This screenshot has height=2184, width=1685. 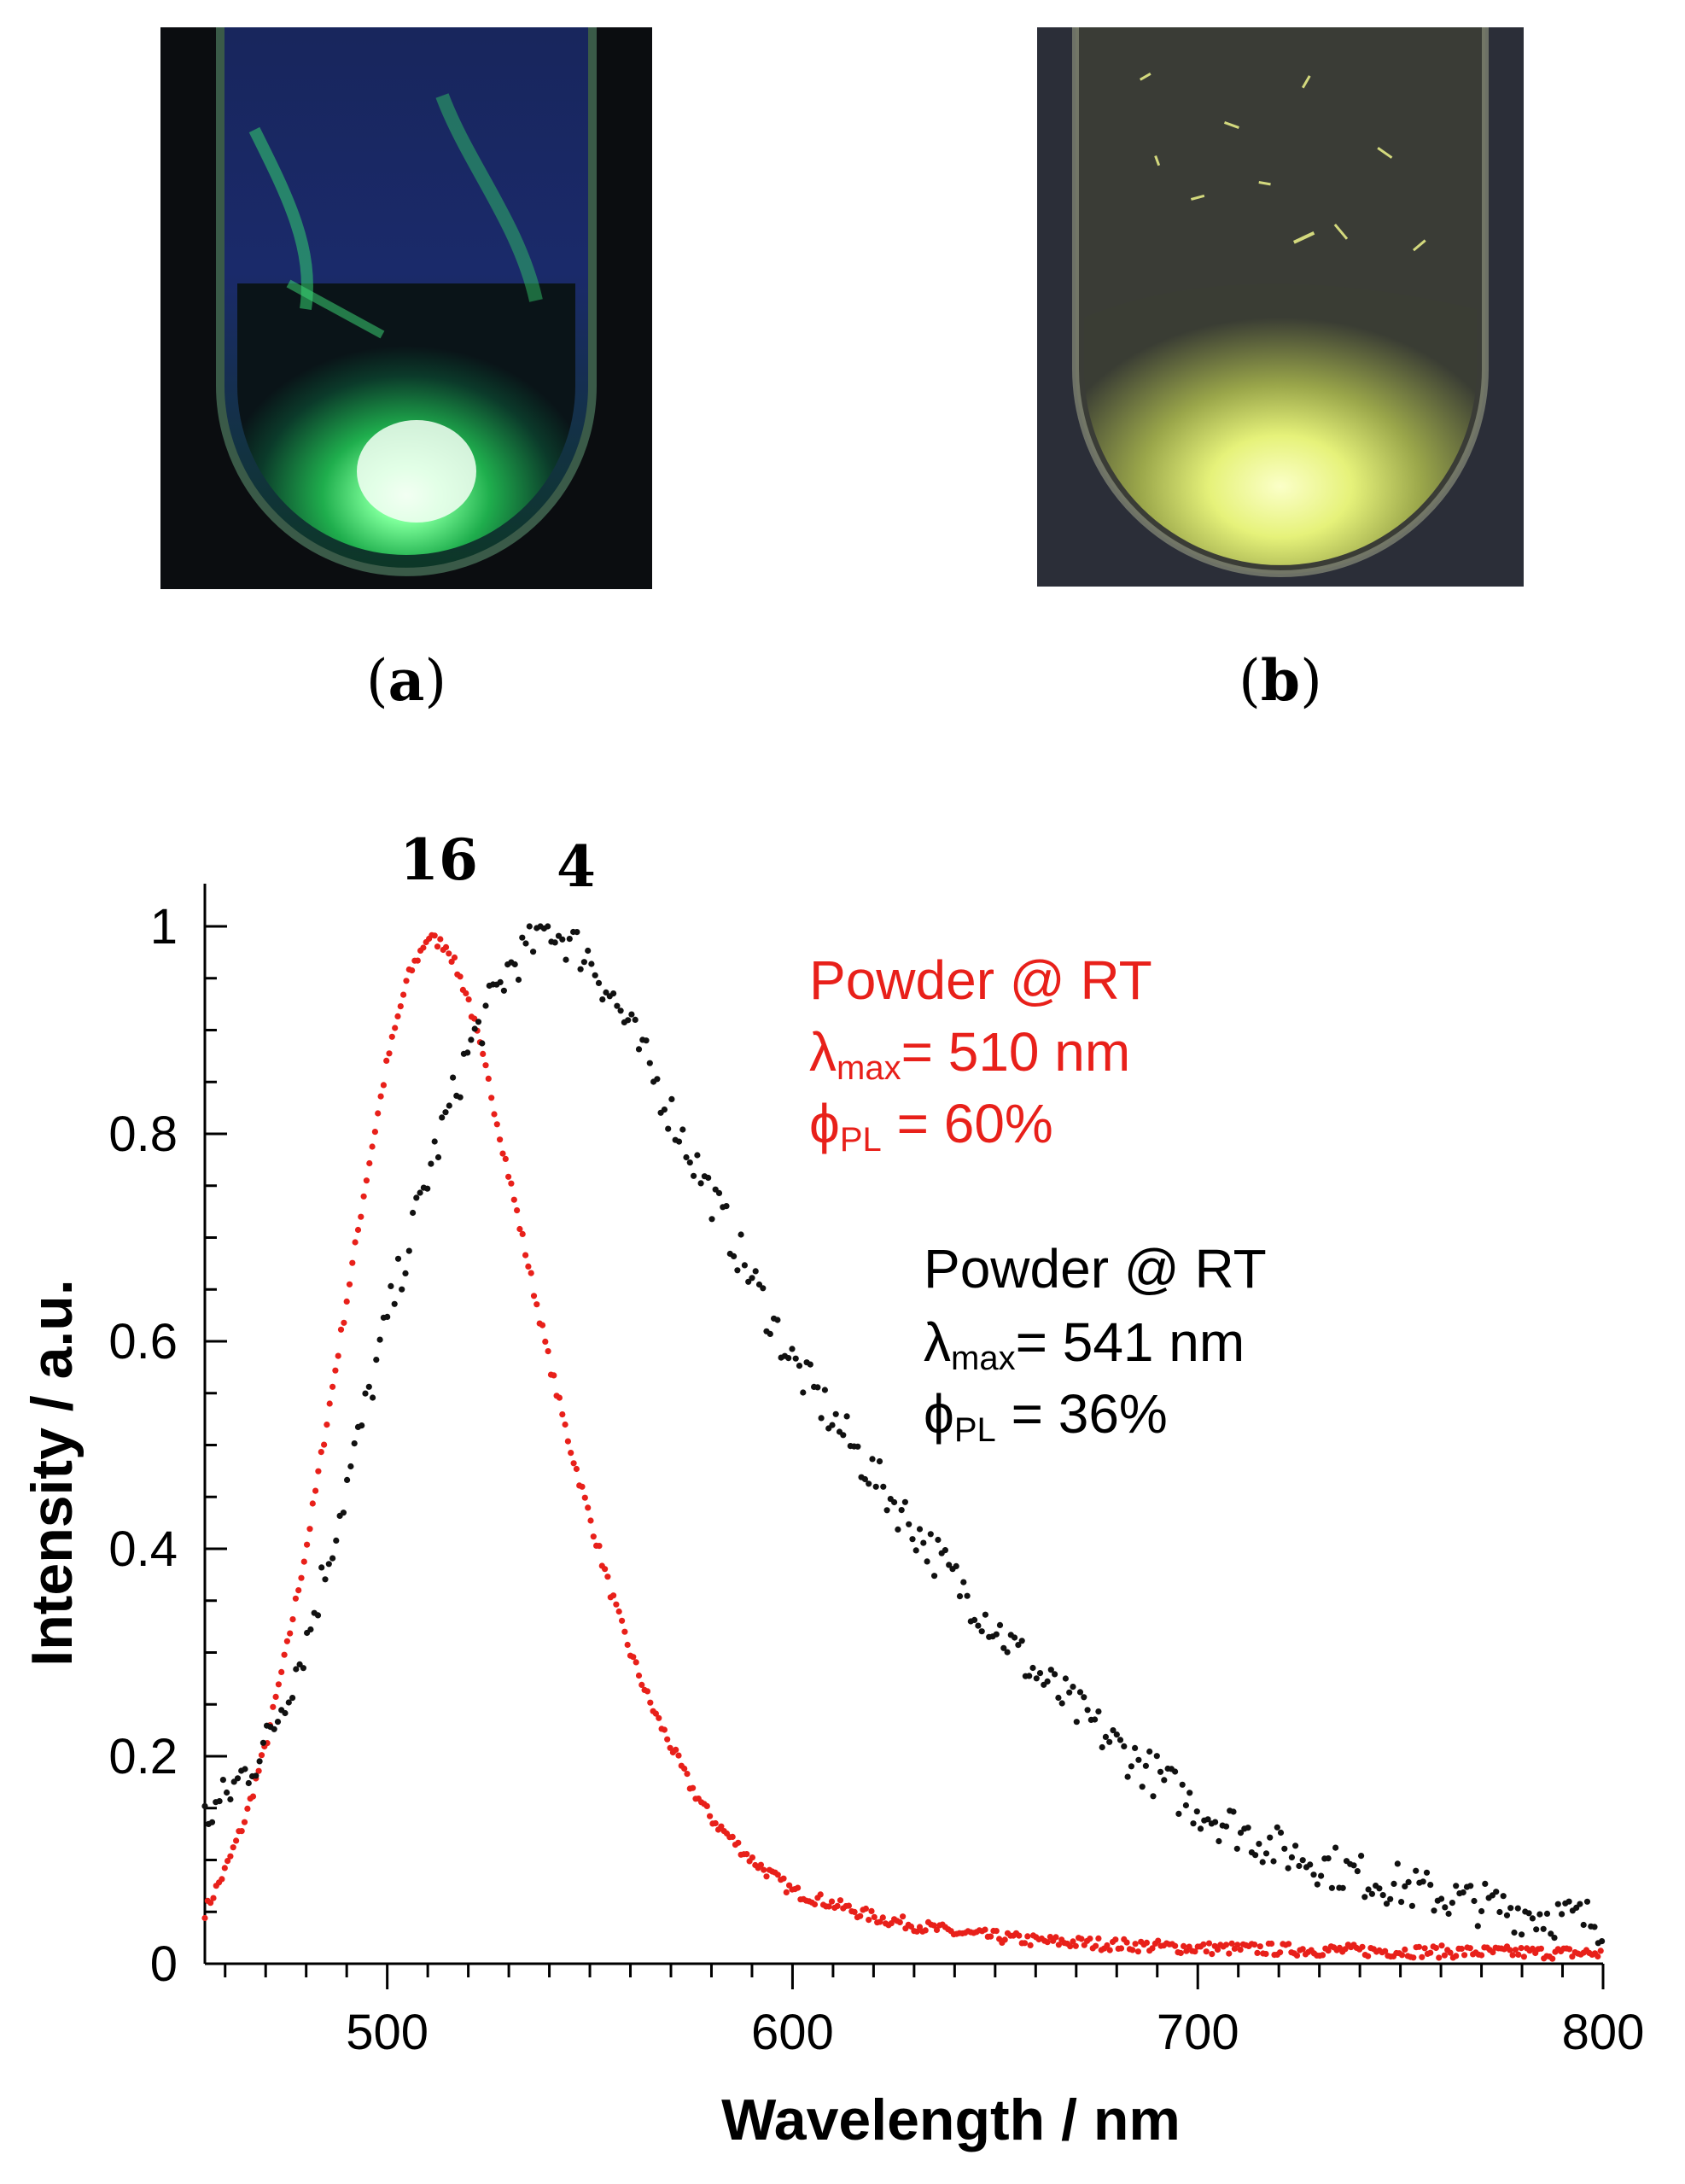 What do you see at coordinates (406, 681) in the screenshot?
I see `panel-label-a: (a)` at bounding box center [406, 681].